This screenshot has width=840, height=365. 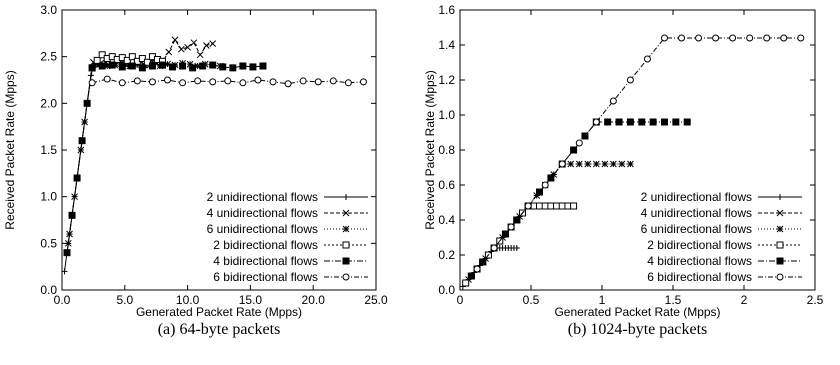 I want to click on y-tick-label: 1.2, so click(x=446, y=80).